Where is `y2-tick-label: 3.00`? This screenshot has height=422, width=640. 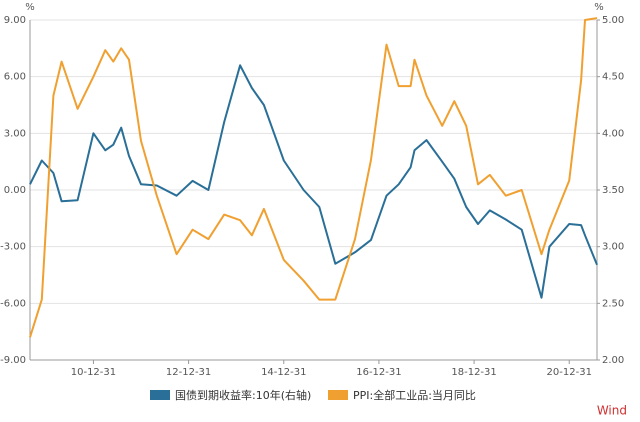 y2-tick-label: 3.00 is located at coordinates (613, 247).